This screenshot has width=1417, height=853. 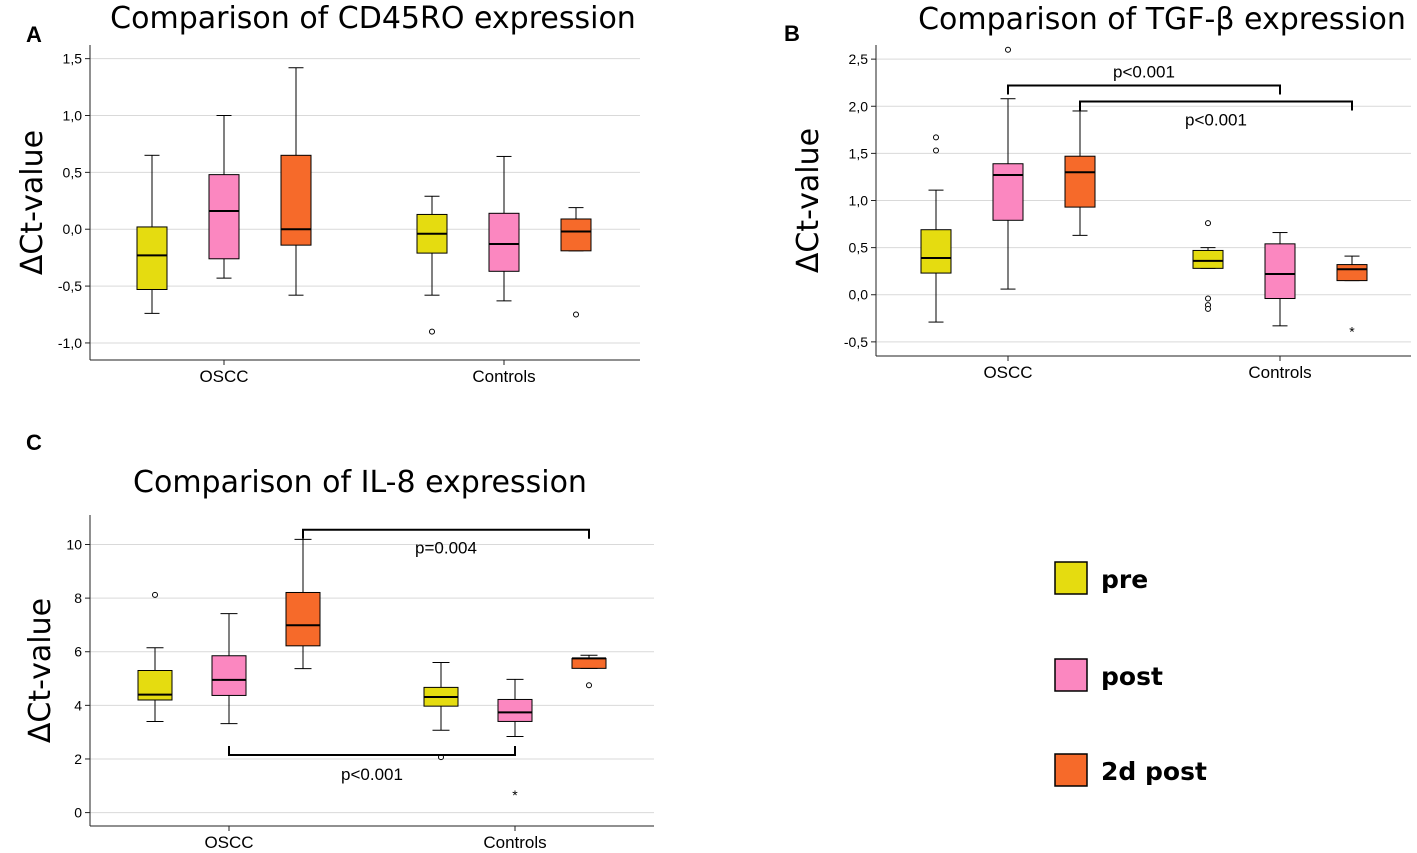 I want to click on box-controls-post: *, so click(x=515, y=740).